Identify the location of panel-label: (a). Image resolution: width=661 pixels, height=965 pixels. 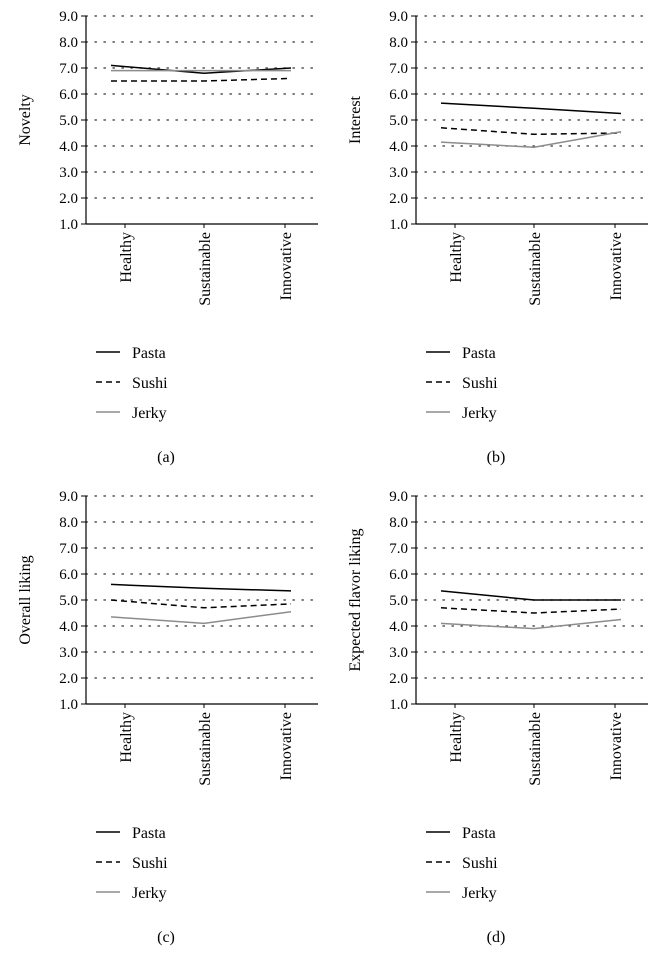
(166, 457).